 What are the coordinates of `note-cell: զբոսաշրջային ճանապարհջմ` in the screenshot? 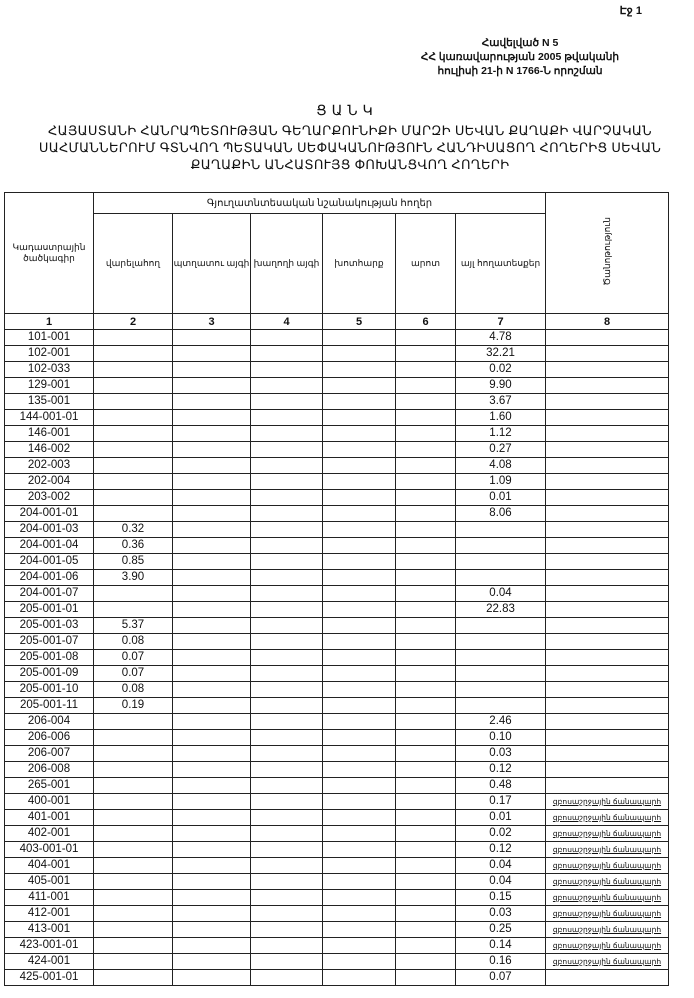 It's located at (607, 833).